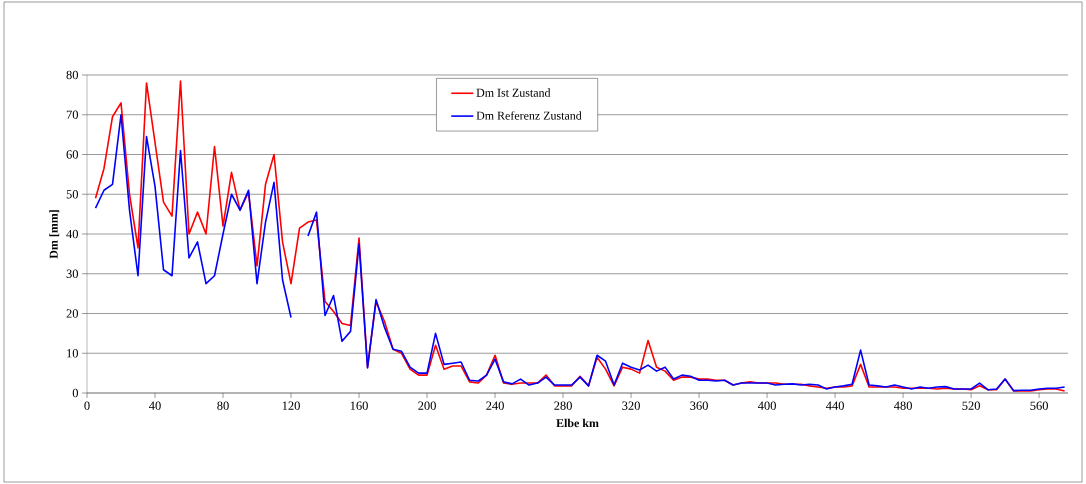  Describe the element at coordinates (971, 405) in the screenshot. I see `x-tick-label: 520` at that location.